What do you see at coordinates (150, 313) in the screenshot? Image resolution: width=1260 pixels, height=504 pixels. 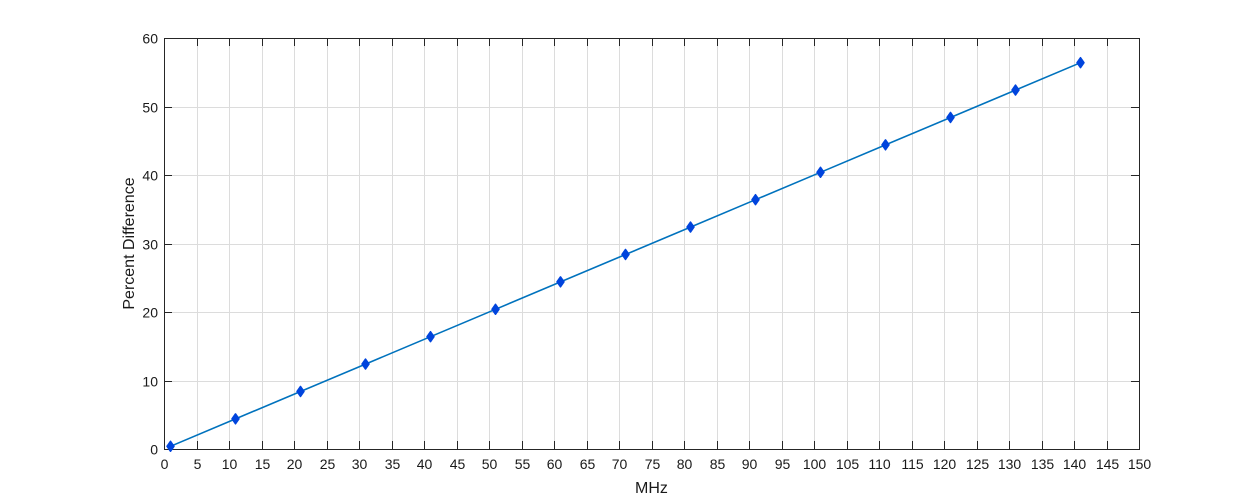 I see `y-tick-label: 20` at bounding box center [150, 313].